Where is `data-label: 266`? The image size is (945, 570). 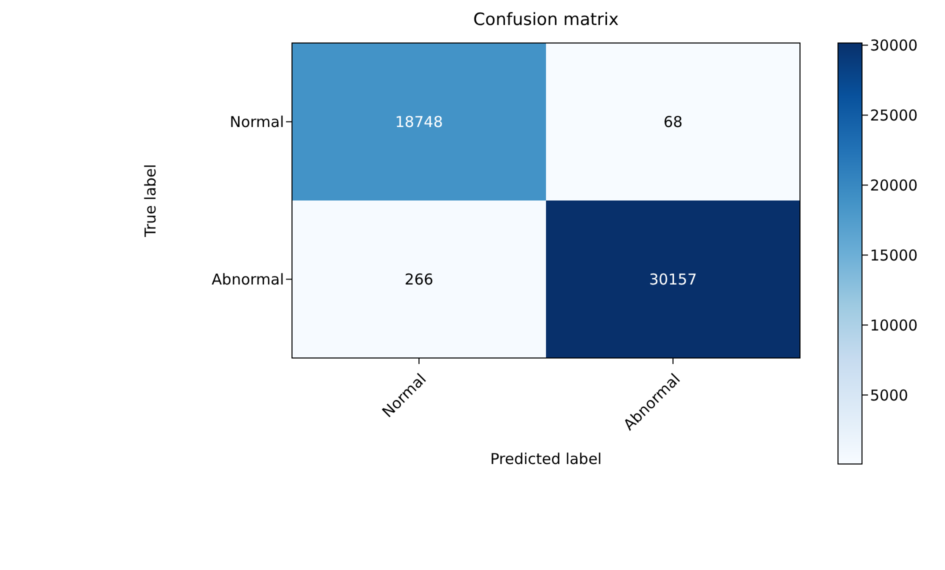
data-label: 266 is located at coordinates (419, 279).